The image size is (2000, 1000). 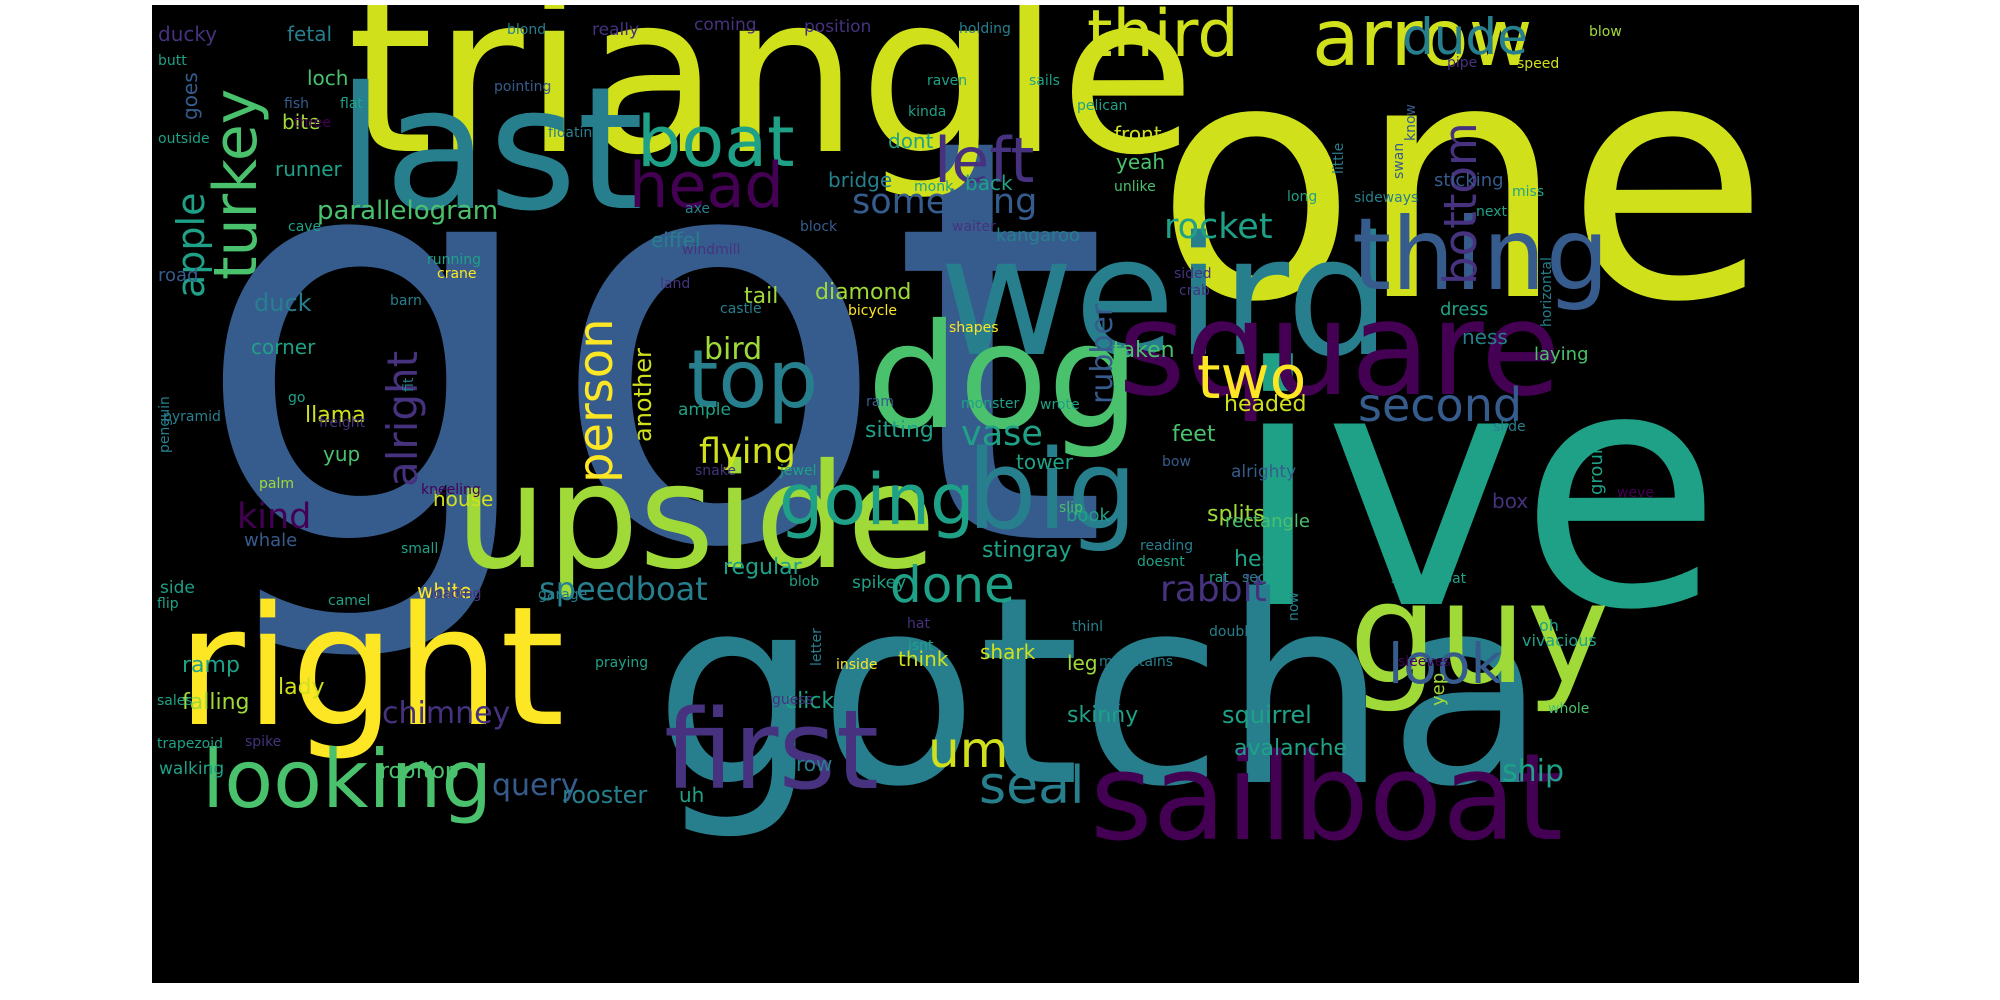 I want to click on word-doesnt: doesnt, so click(x=1161, y=562).